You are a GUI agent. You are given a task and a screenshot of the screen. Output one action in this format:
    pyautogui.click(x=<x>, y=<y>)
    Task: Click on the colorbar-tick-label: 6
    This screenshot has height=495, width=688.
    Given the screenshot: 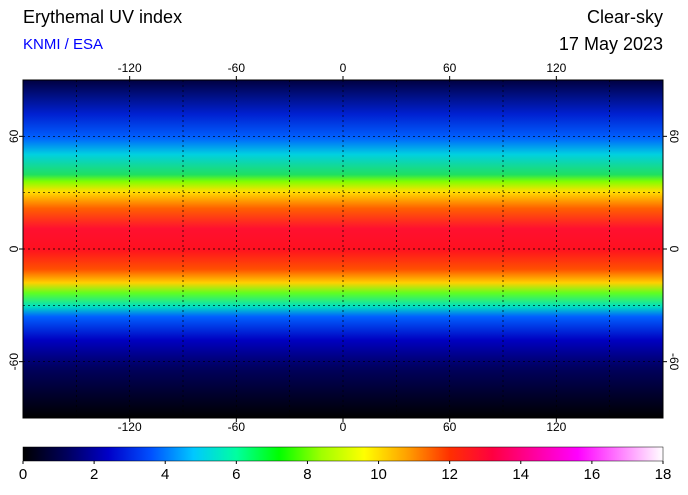 What is the action you would take?
    pyautogui.click(x=236, y=474)
    